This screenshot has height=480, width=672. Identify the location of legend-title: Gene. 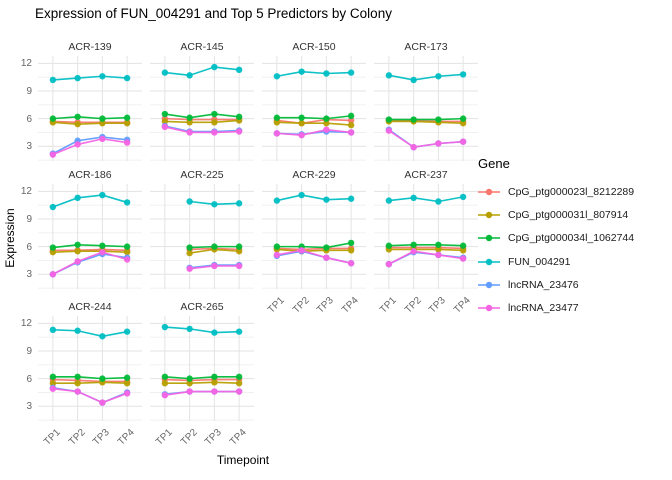
(494, 163).